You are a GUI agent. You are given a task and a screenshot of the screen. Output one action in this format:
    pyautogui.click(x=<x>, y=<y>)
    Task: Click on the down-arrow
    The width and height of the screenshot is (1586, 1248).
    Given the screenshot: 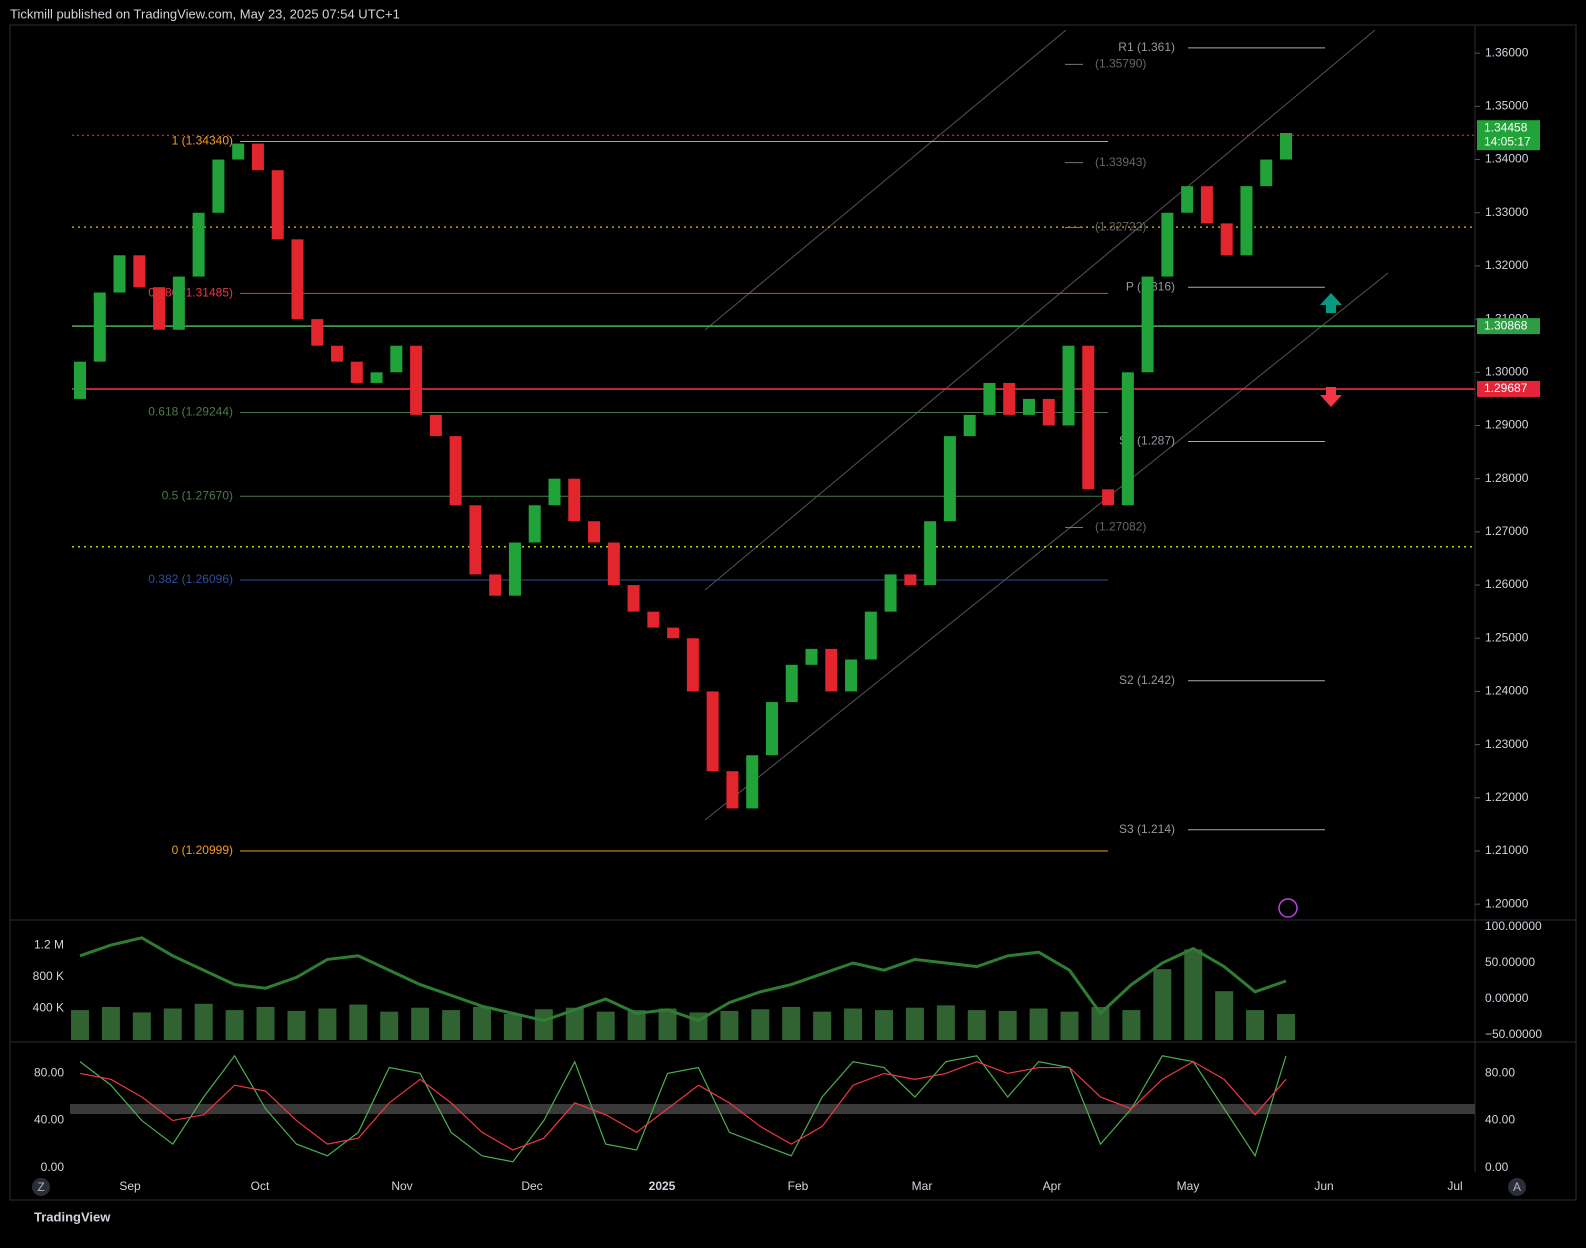 What is the action you would take?
    pyautogui.click(x=1331, y=397)
    